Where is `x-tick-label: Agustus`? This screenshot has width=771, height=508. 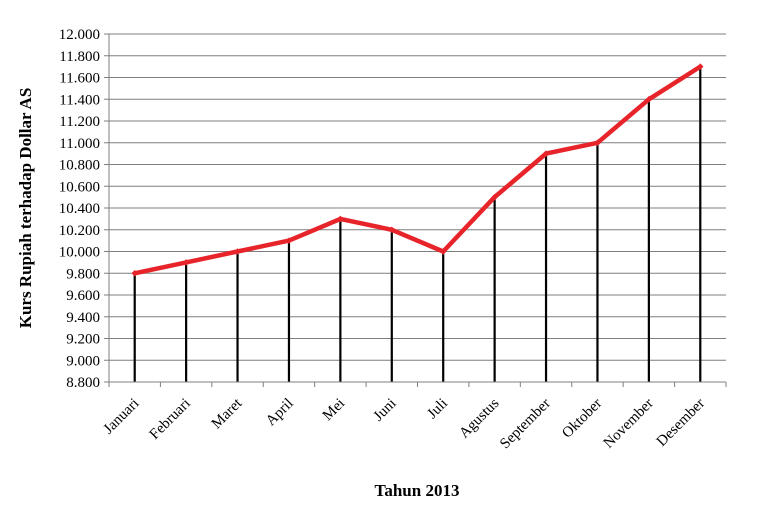 x-tick-label: Agustus is located at coordinates (479, 418).